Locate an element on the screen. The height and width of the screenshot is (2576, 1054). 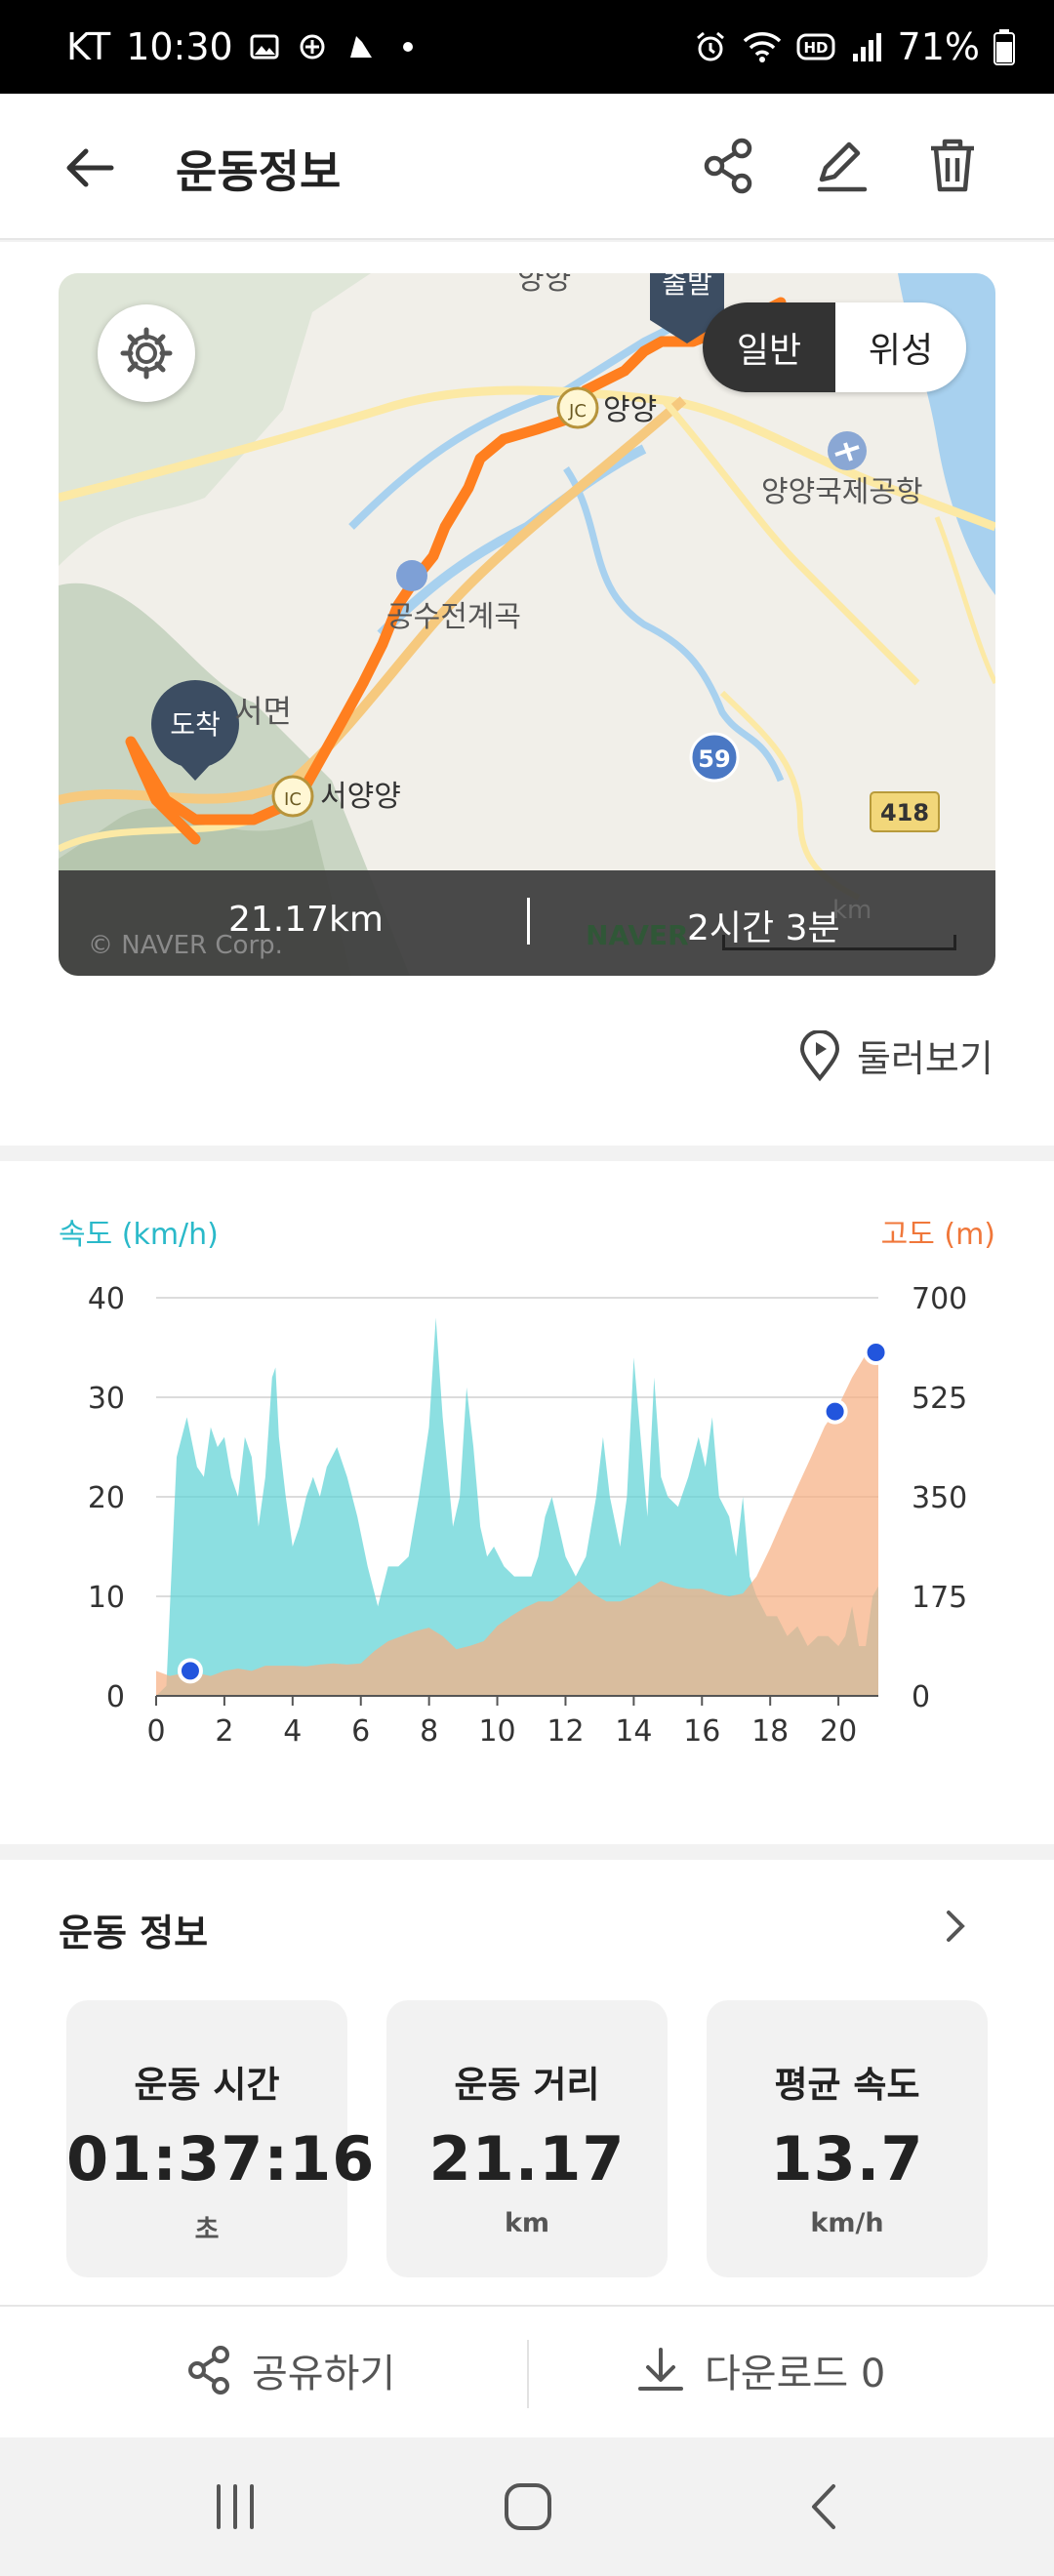
map-label-airport: 양양국제공항 is located at coordinates (842, 492).